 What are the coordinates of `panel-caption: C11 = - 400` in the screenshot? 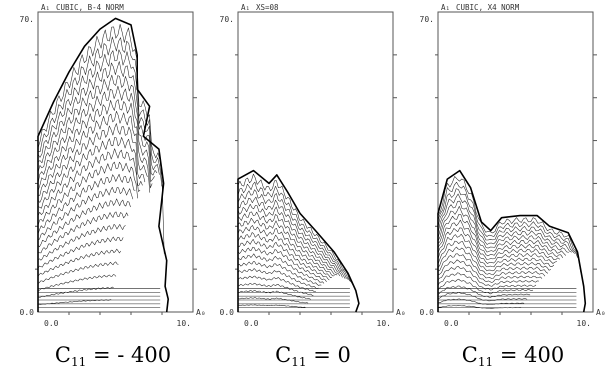 It's located at (113, 356).